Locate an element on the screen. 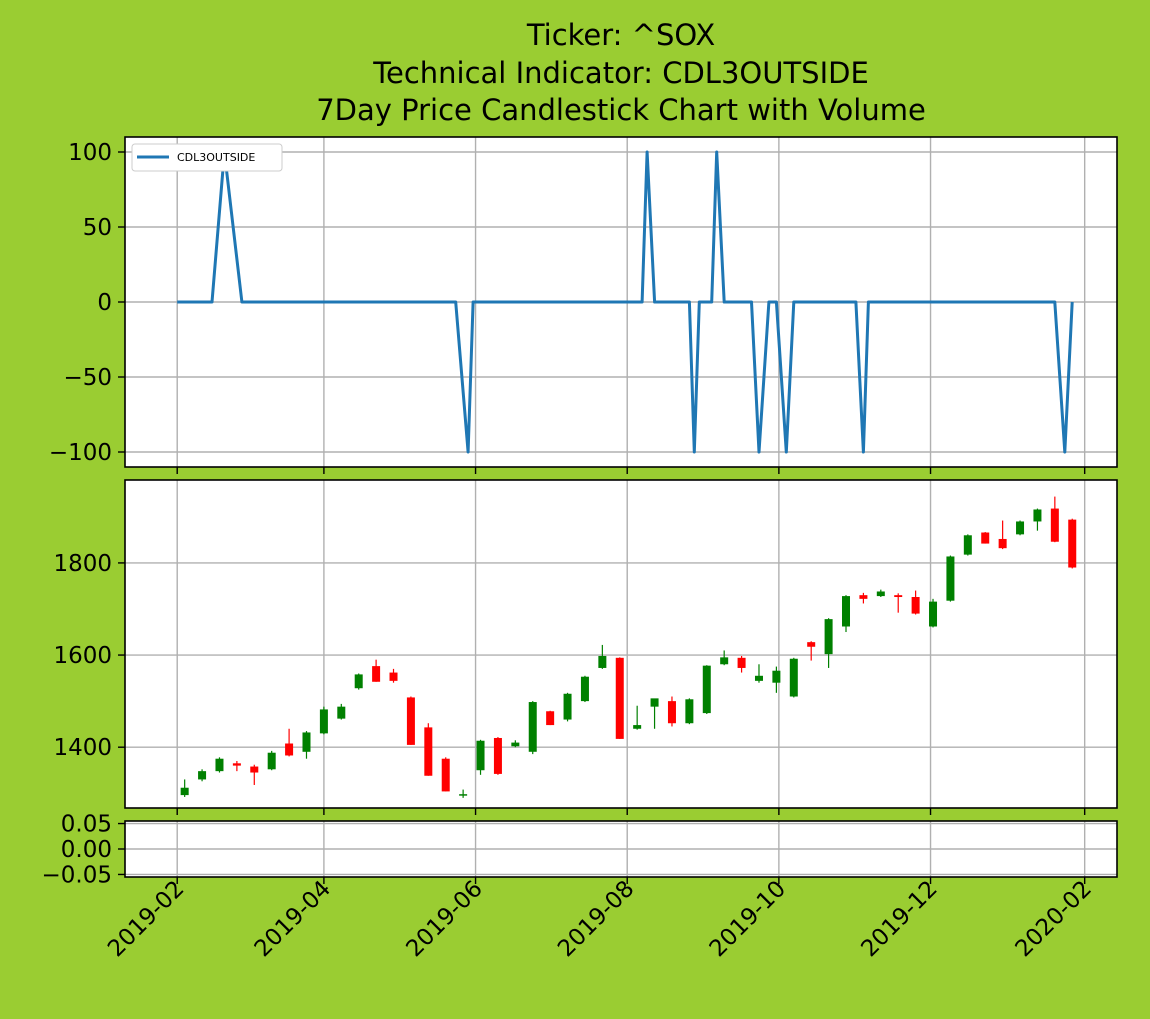 The image size is (1150, 1019). indicator-y-tick-label-3: −50 is located at coordinates (87, 378).